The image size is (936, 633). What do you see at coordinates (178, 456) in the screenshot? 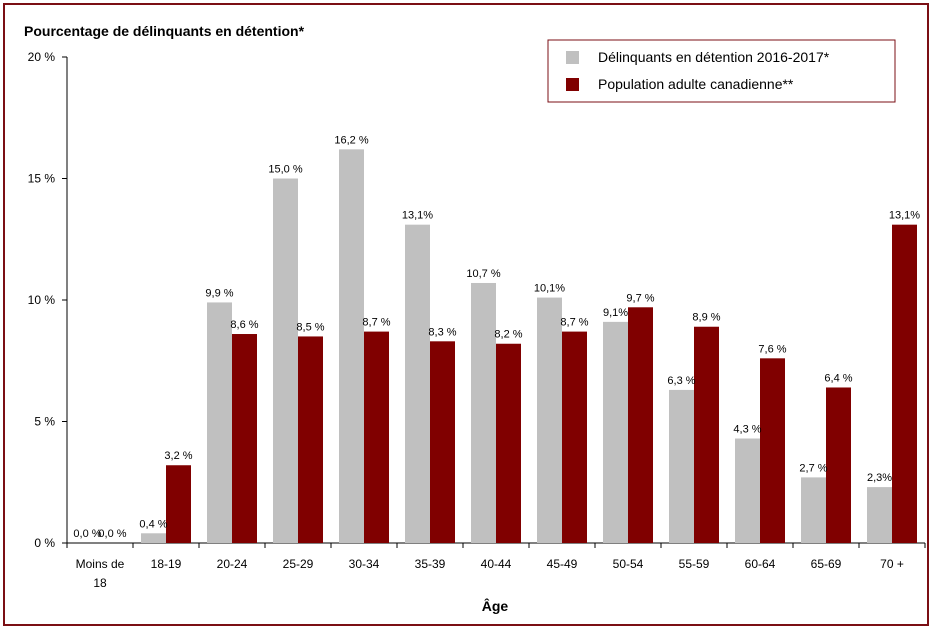
I see `data-label: 3,2 %` at bounding box center [178, 456].